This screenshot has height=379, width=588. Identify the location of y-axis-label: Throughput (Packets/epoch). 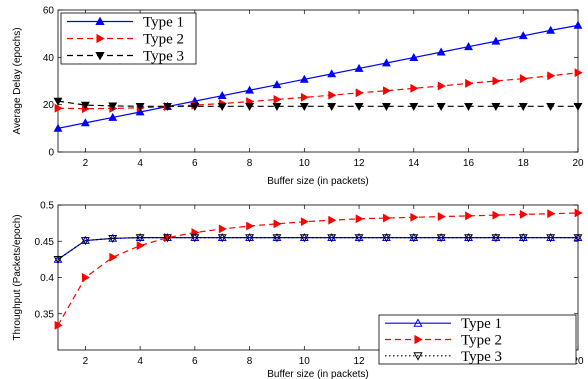
(17, 277).